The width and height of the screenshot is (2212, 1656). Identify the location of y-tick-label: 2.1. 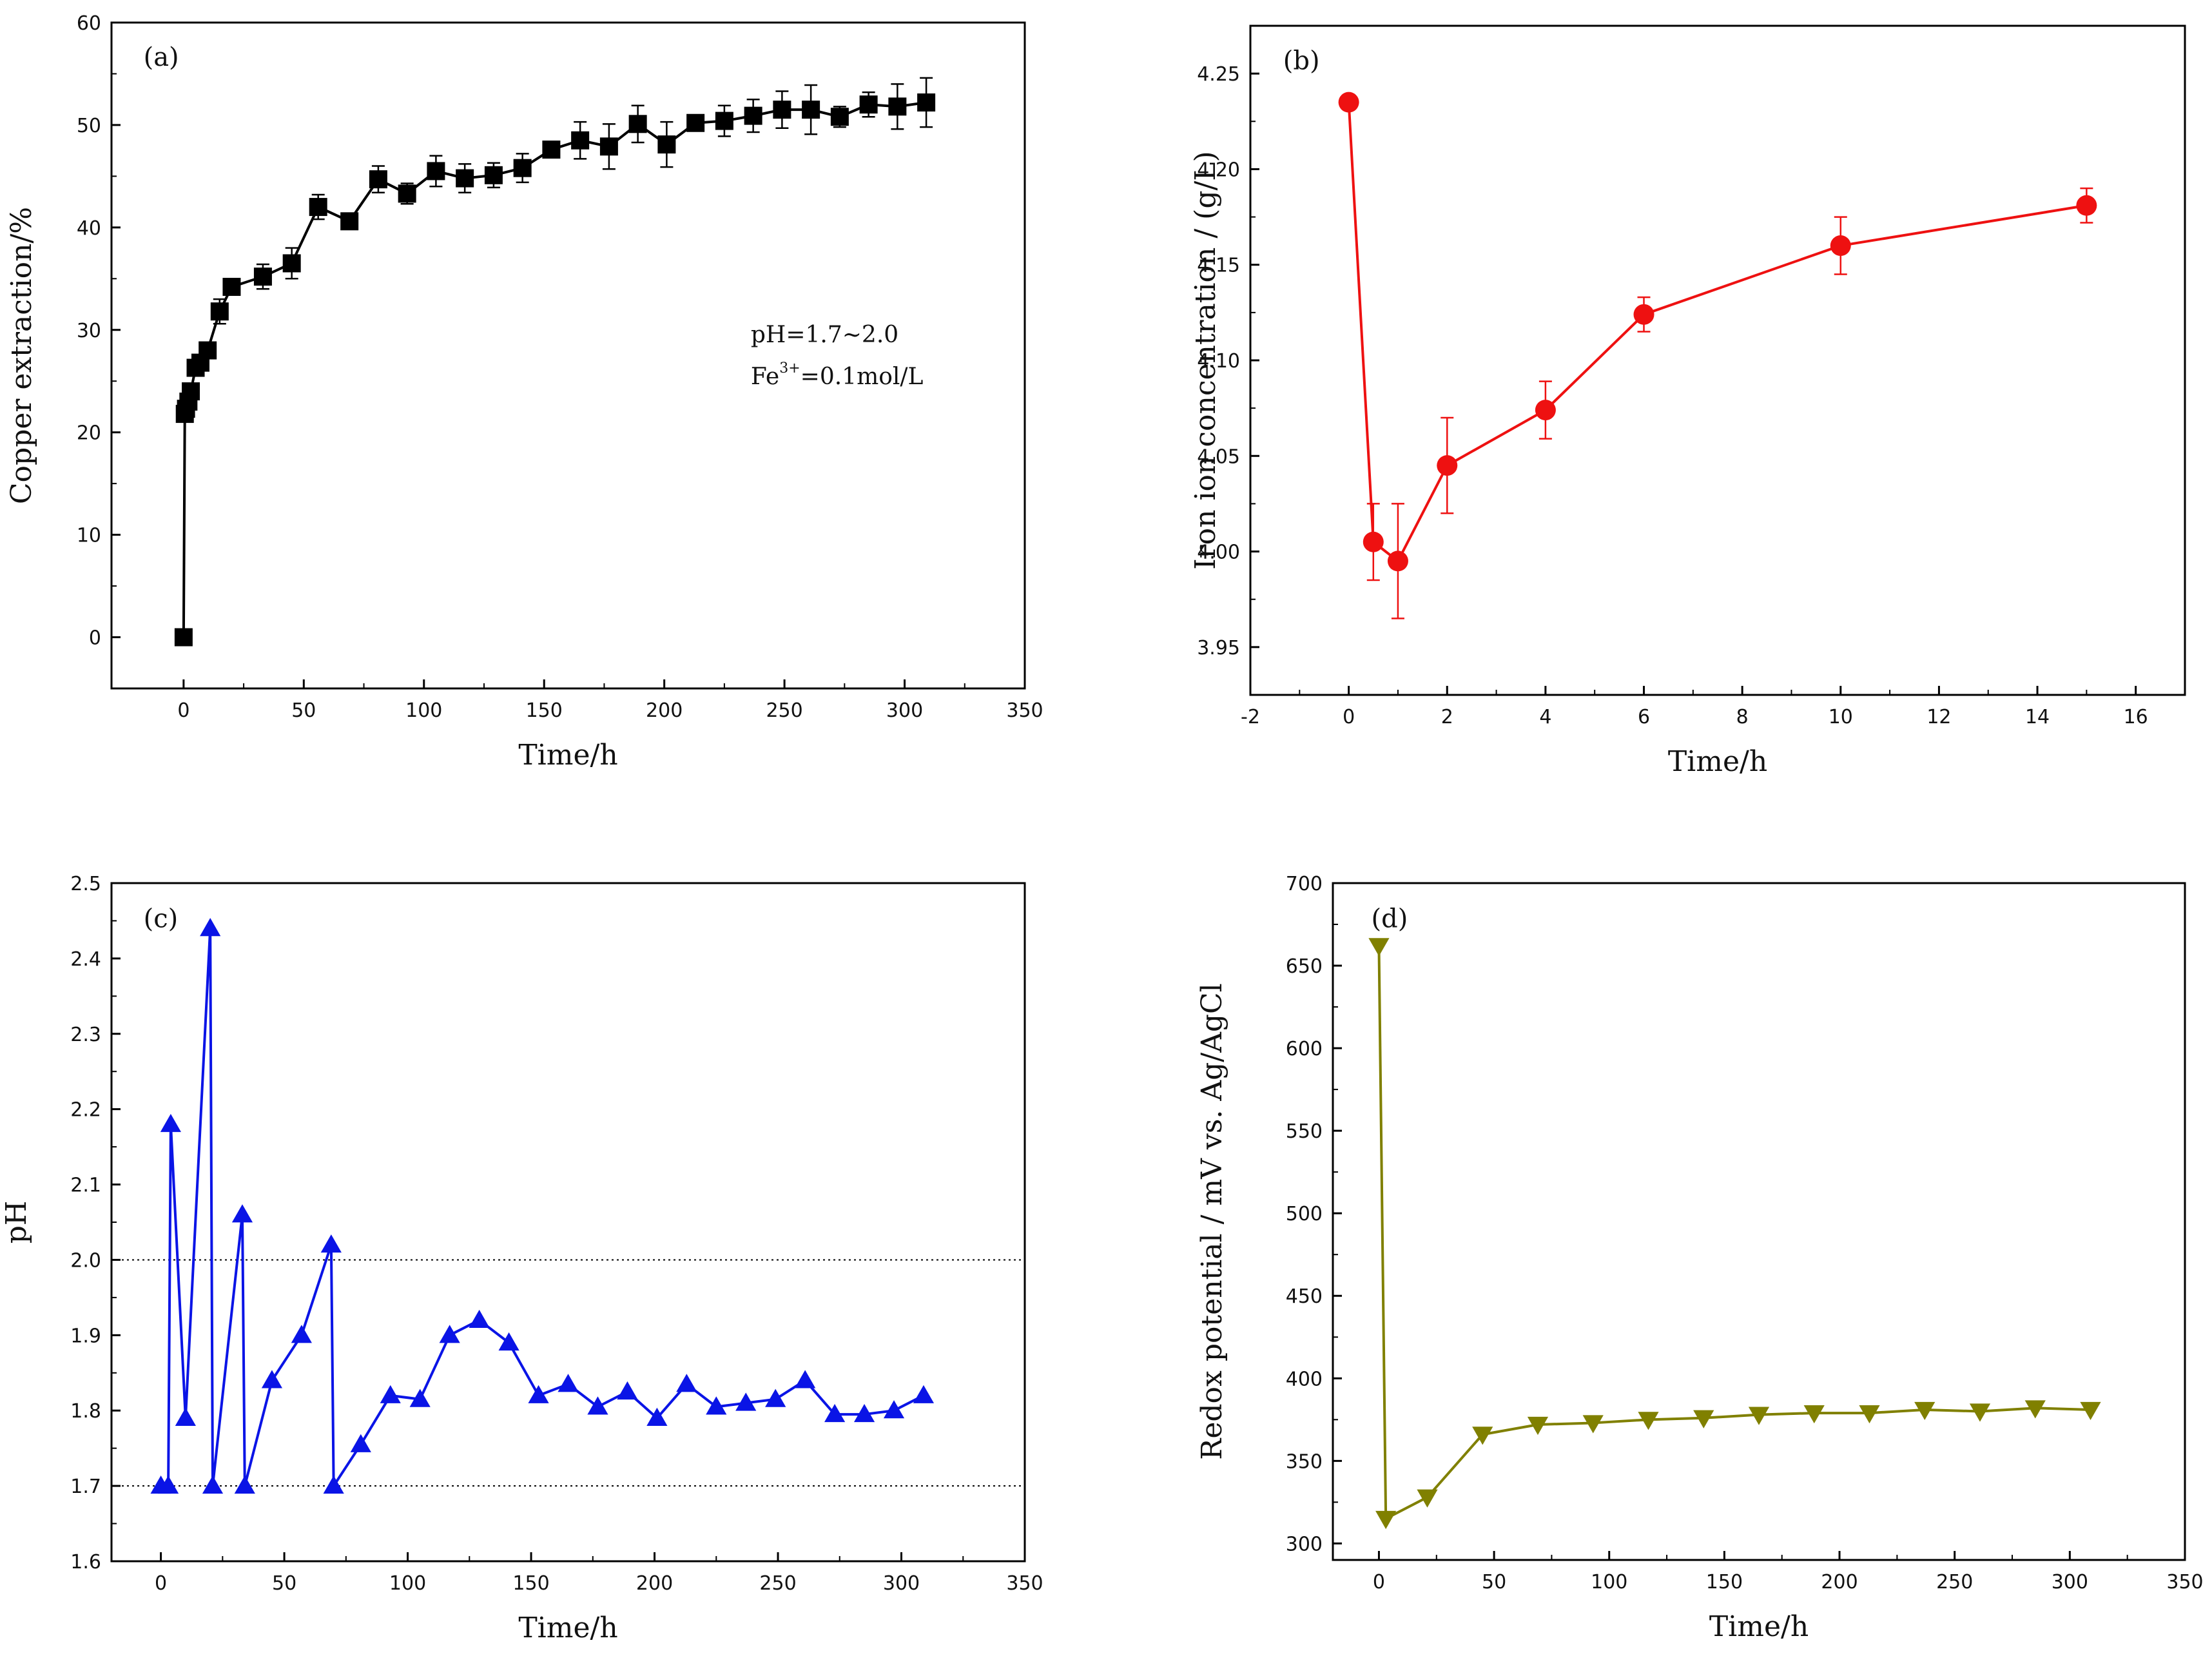
(85, 1185).